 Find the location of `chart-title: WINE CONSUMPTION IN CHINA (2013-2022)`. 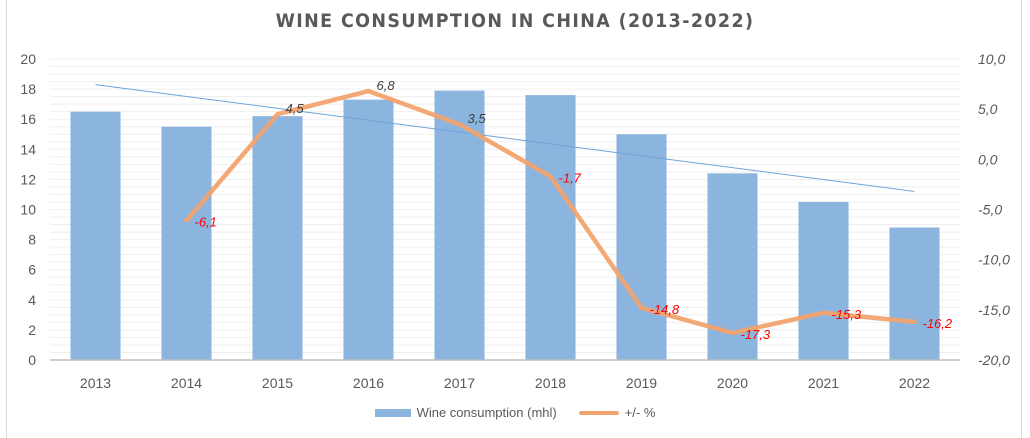

chart-title: WINE CONSUMPTION IN CHINA (2013-2022) is located at coordinates (515, 21).